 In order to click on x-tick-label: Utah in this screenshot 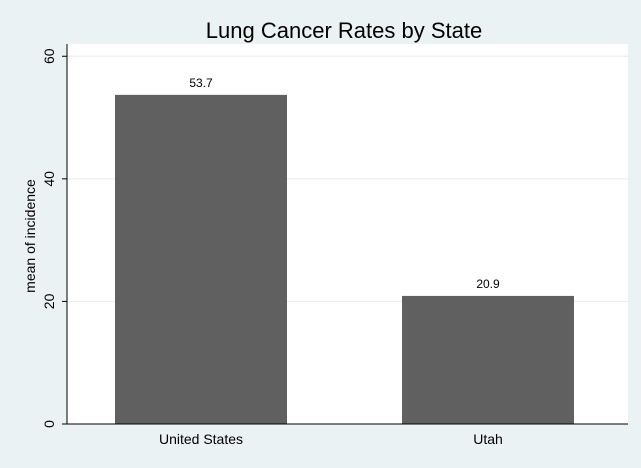, I will do `click(488, 439)`.